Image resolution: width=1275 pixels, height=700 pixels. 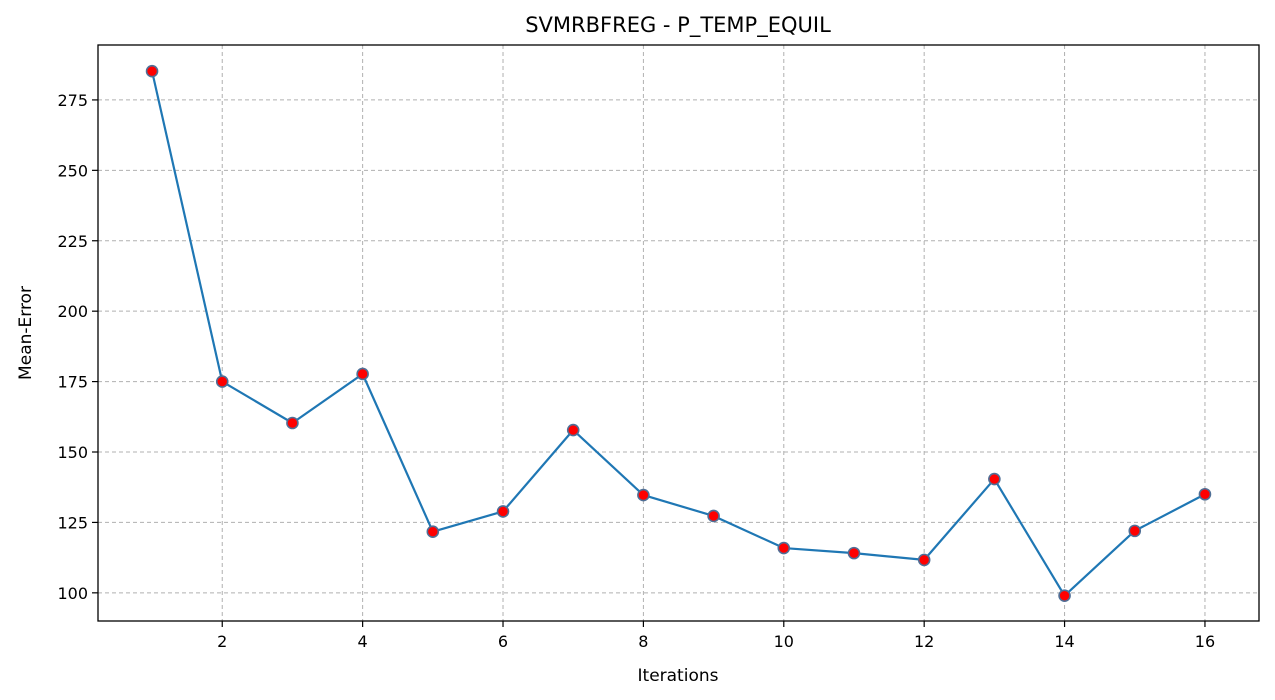 What do you see at coordinates (784, 641) in the screenshot?
I see `x-tick-label: 10` at bounding box center [784, 641].